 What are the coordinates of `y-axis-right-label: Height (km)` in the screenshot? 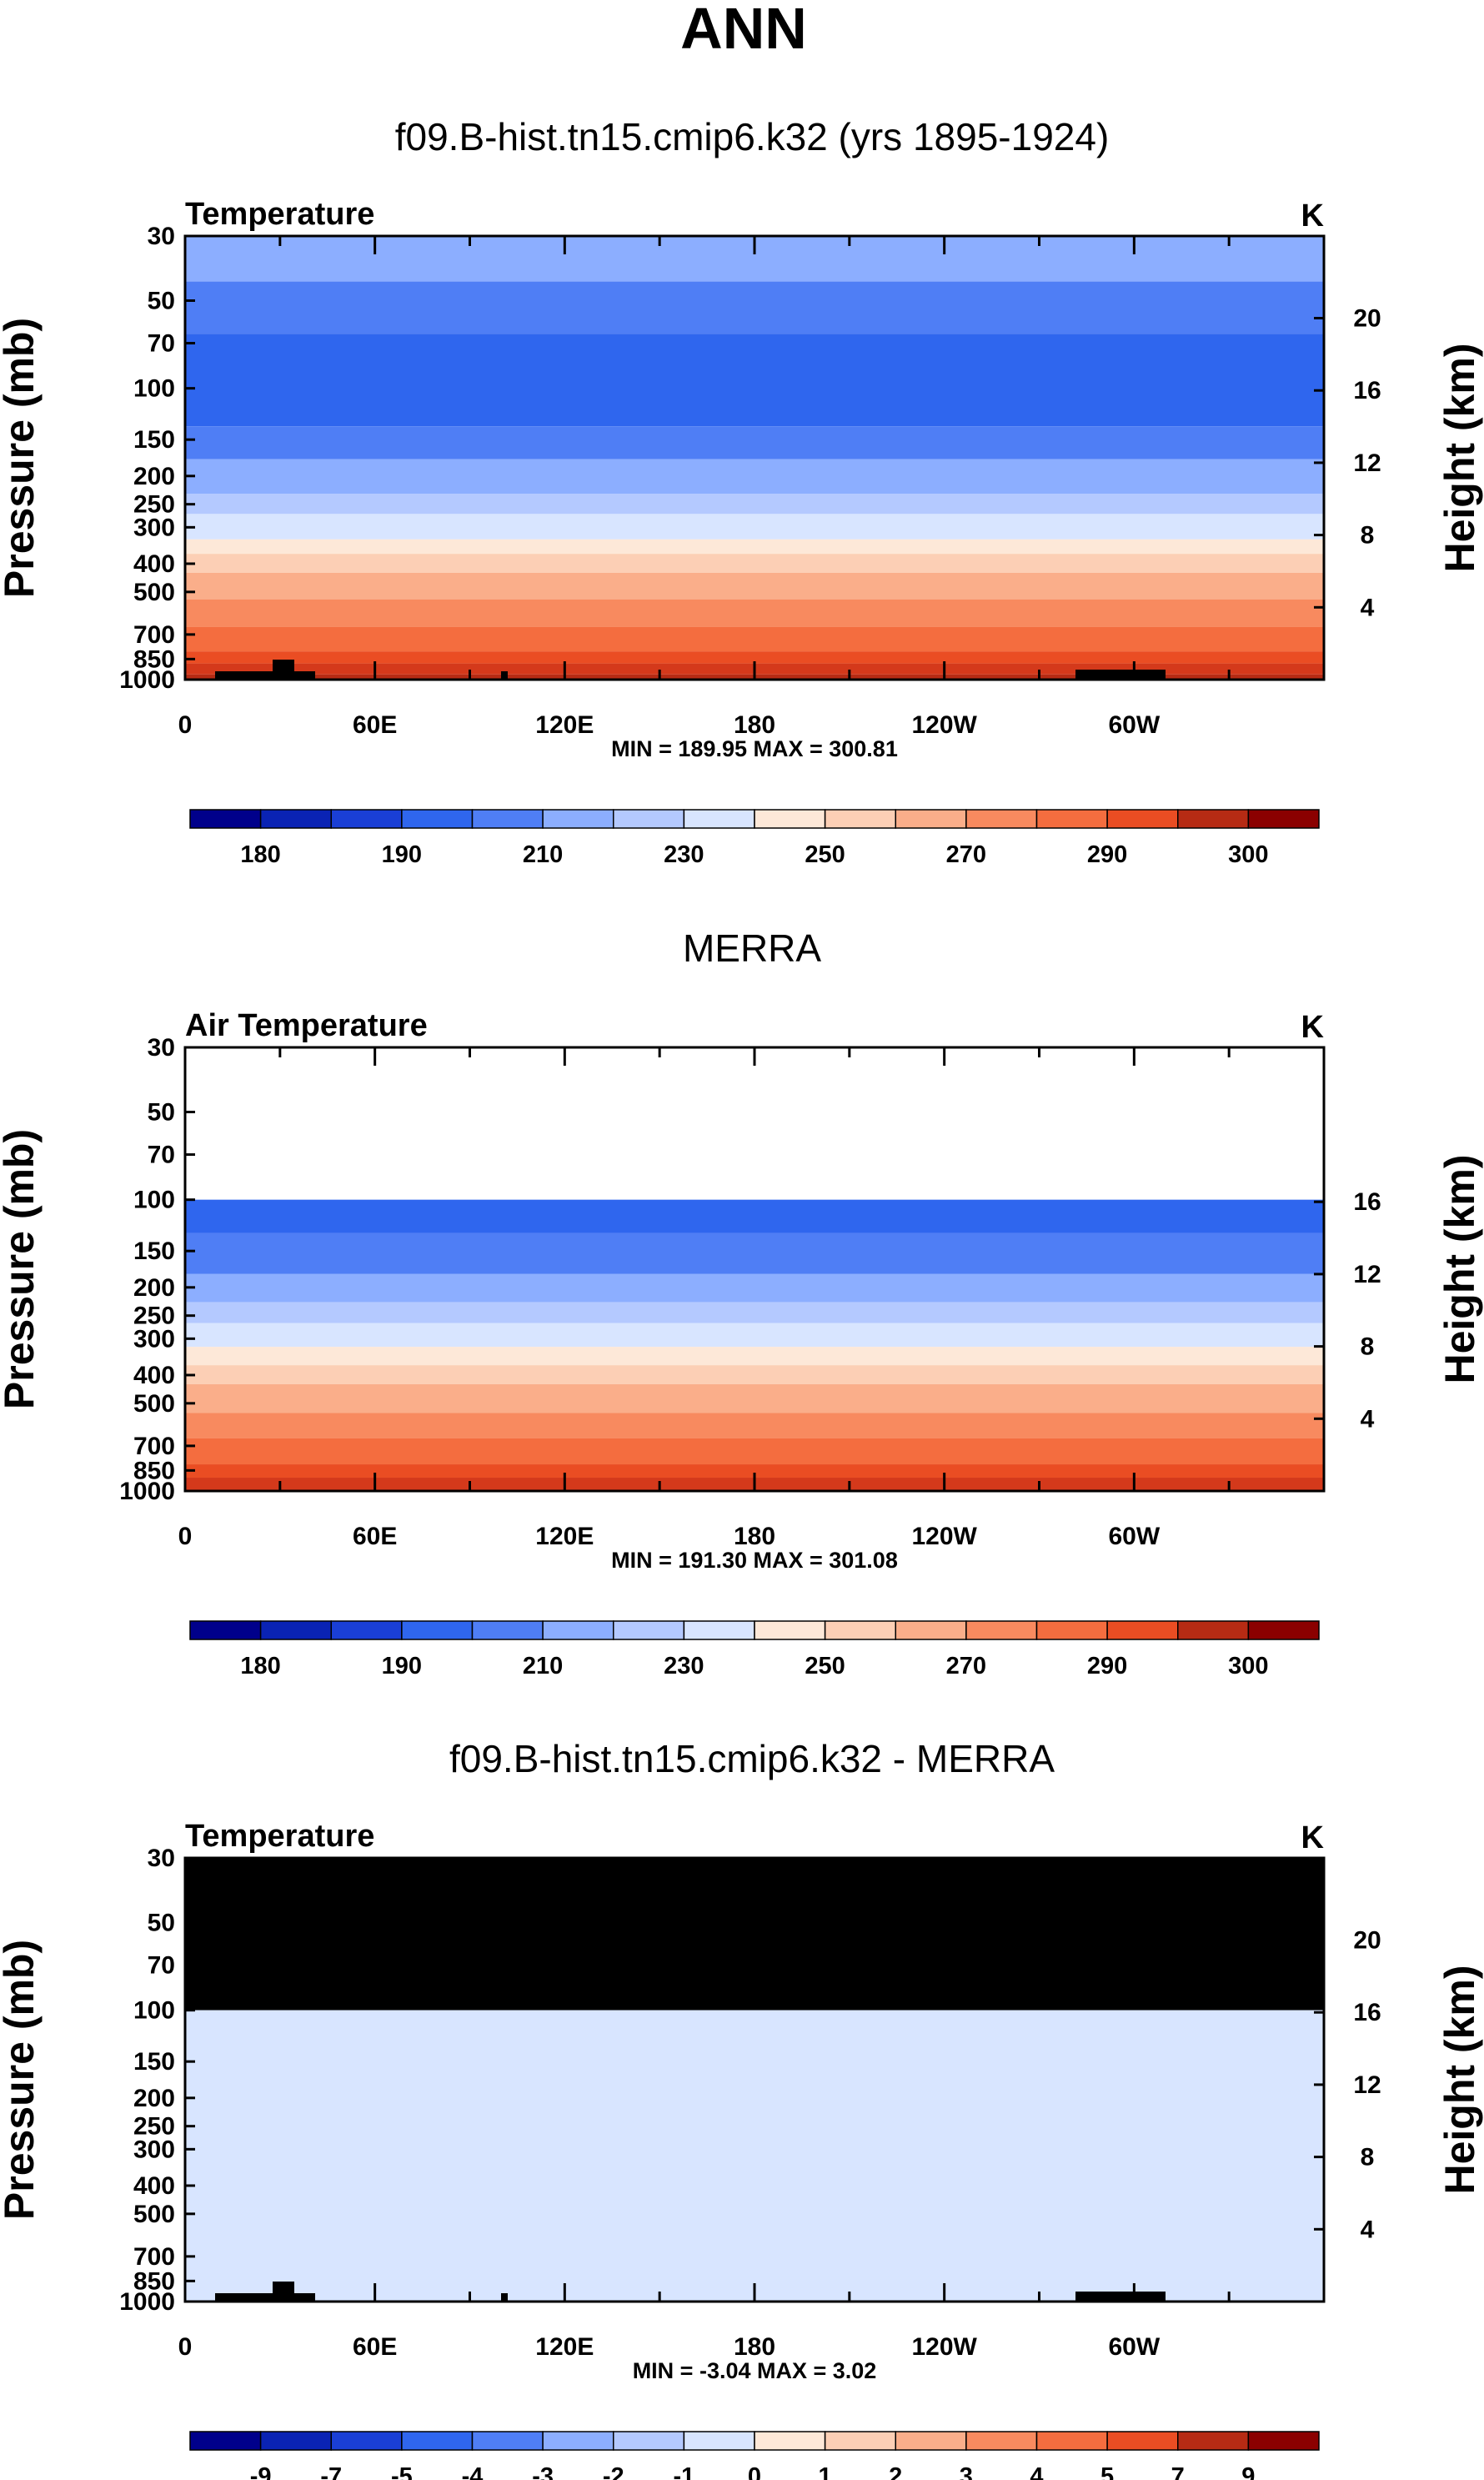 It's located at (1459, 1269).